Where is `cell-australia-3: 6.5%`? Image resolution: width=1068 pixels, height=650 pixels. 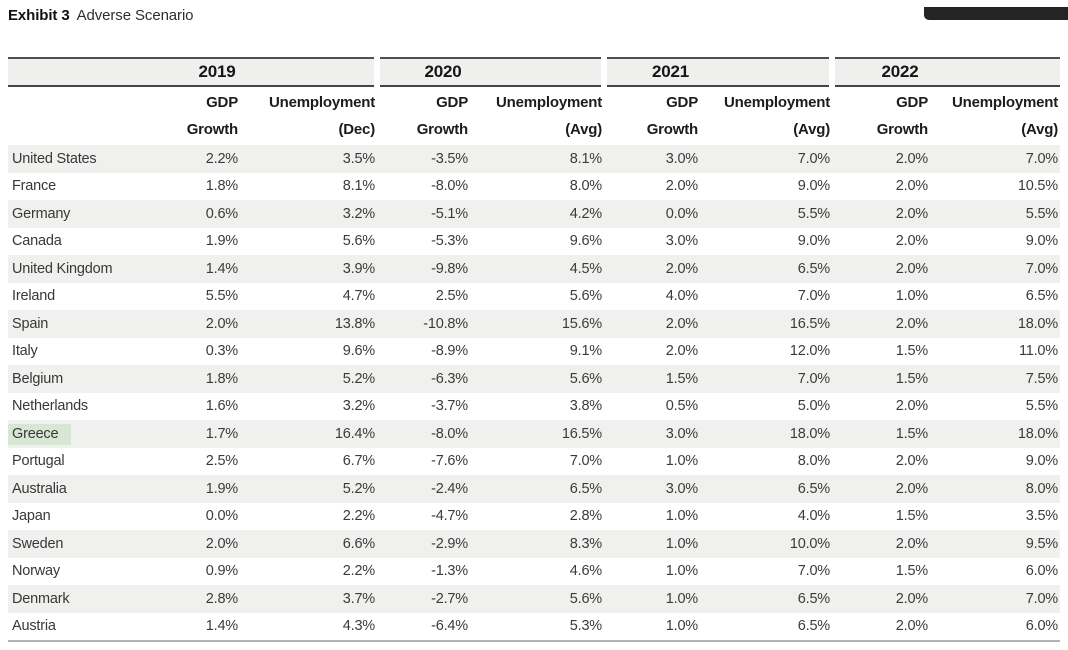 cell-australia-3: 6.5% is located at coordinates (537, 489).